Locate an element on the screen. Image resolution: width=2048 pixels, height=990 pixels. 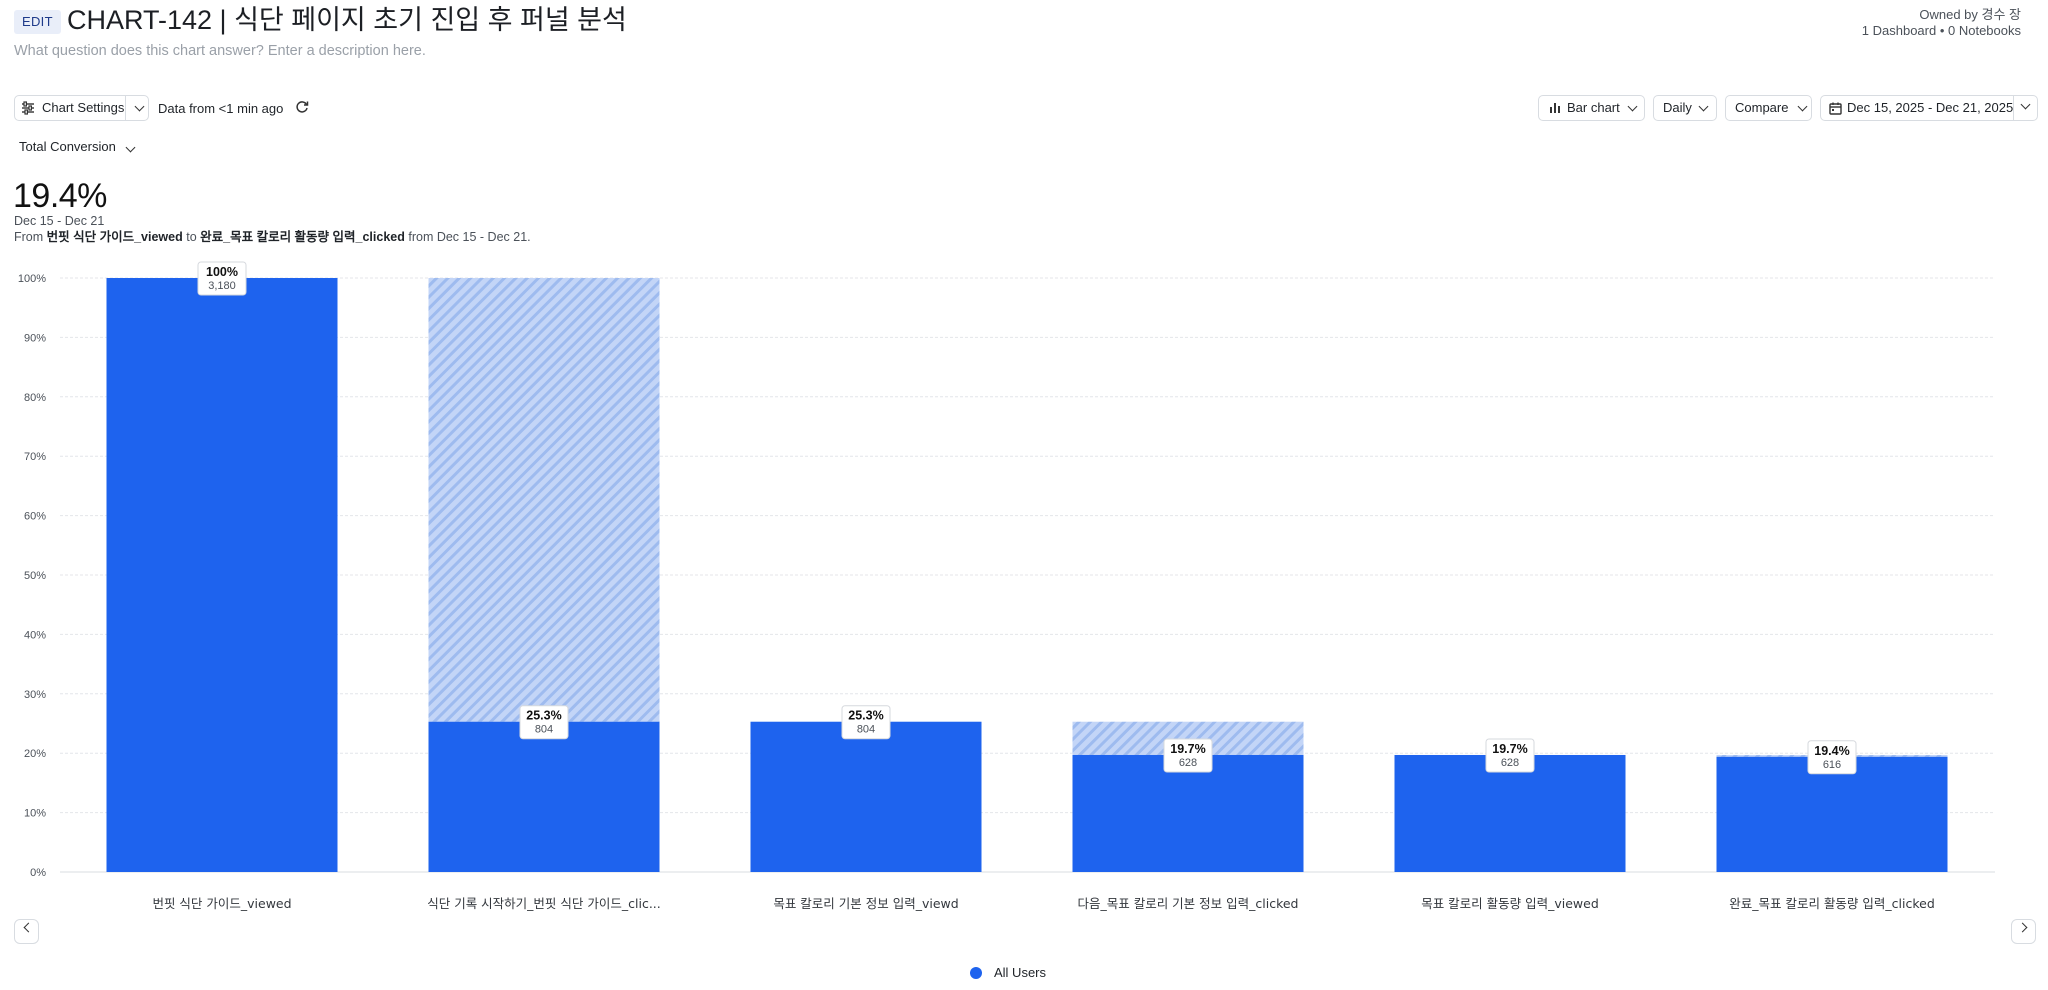
bar-count-label: 3,180 is located at coordinates (222, 286).